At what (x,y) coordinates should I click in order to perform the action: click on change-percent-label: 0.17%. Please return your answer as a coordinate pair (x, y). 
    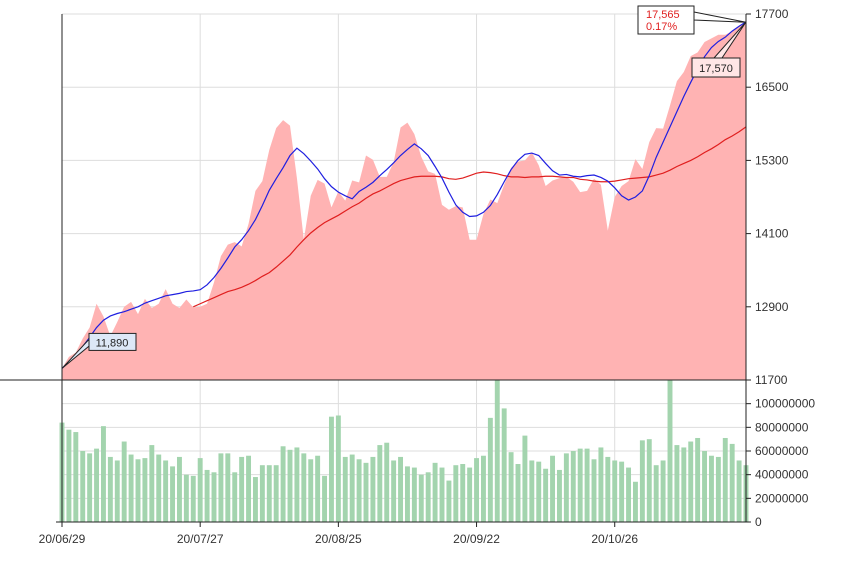
    Looking at the image, I should click on (661, 27).